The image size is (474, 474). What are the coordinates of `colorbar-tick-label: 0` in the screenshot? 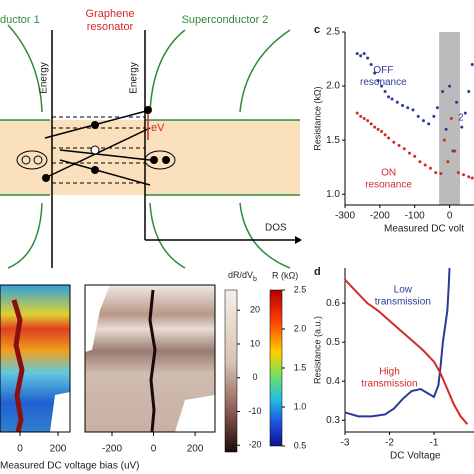 It's located at (254, 377).